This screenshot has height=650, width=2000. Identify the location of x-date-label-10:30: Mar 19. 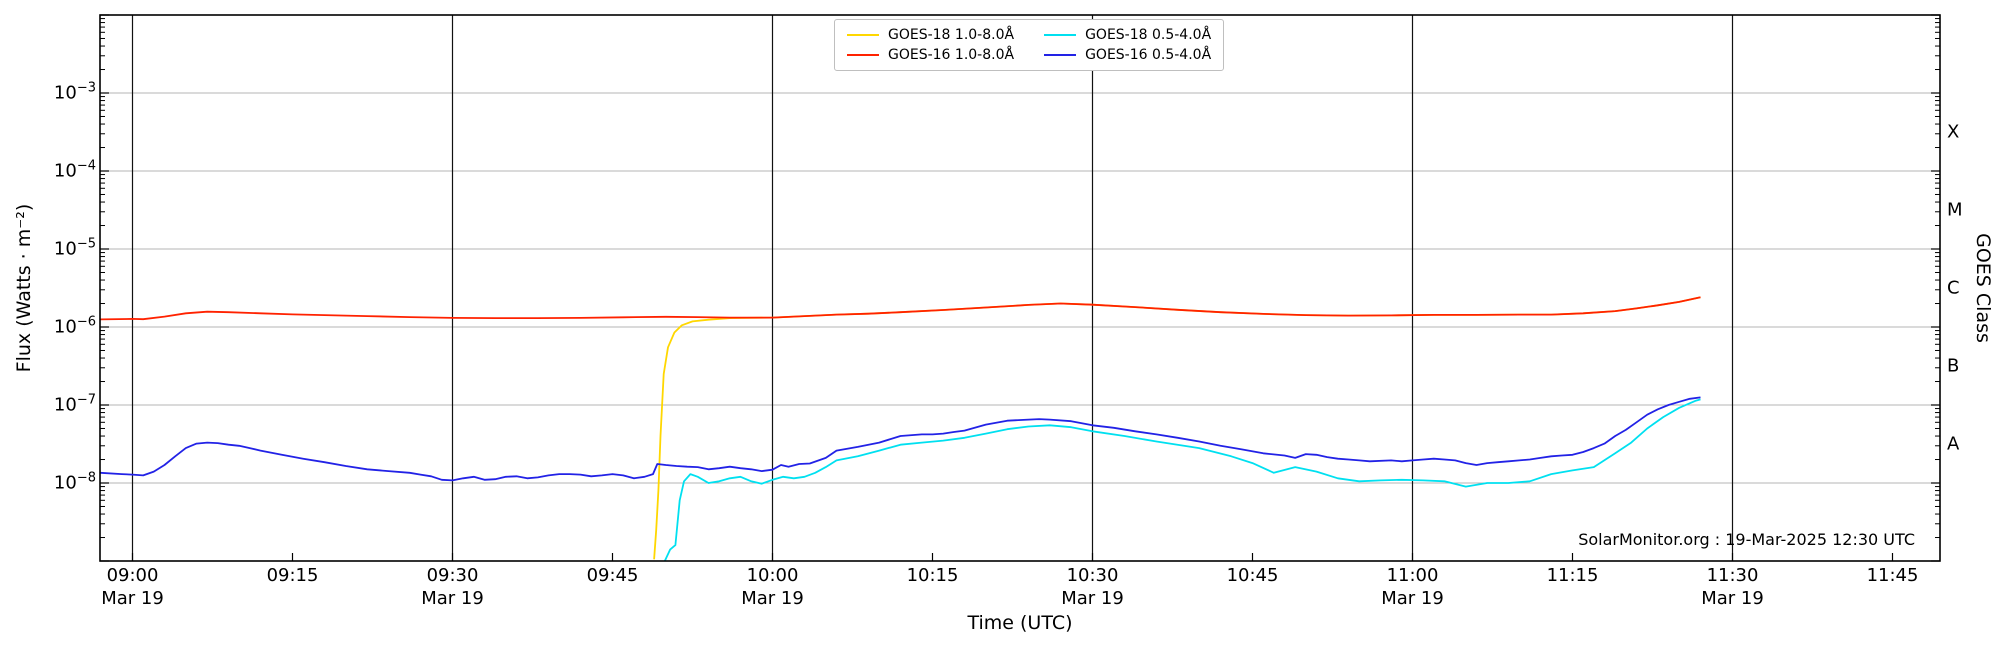
(1092, 598).